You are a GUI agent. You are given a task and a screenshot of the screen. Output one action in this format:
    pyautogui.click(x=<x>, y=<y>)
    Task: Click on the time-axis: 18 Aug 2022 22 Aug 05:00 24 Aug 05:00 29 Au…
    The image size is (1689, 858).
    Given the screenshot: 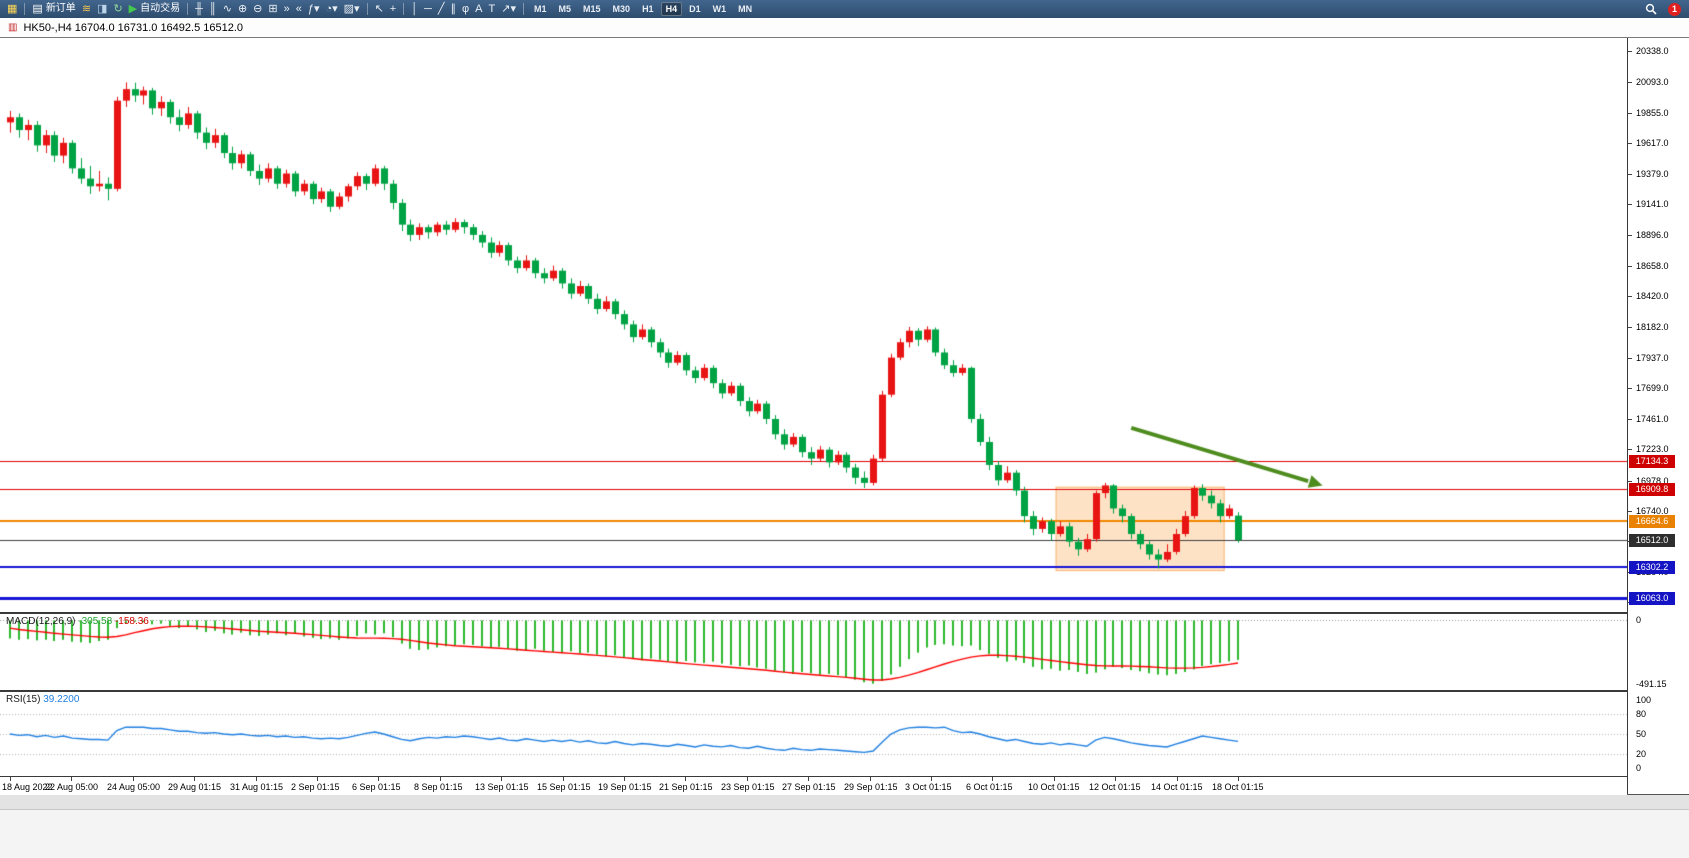 What is the action you would take?
    pyautogui.click(x=813, y=785)
    